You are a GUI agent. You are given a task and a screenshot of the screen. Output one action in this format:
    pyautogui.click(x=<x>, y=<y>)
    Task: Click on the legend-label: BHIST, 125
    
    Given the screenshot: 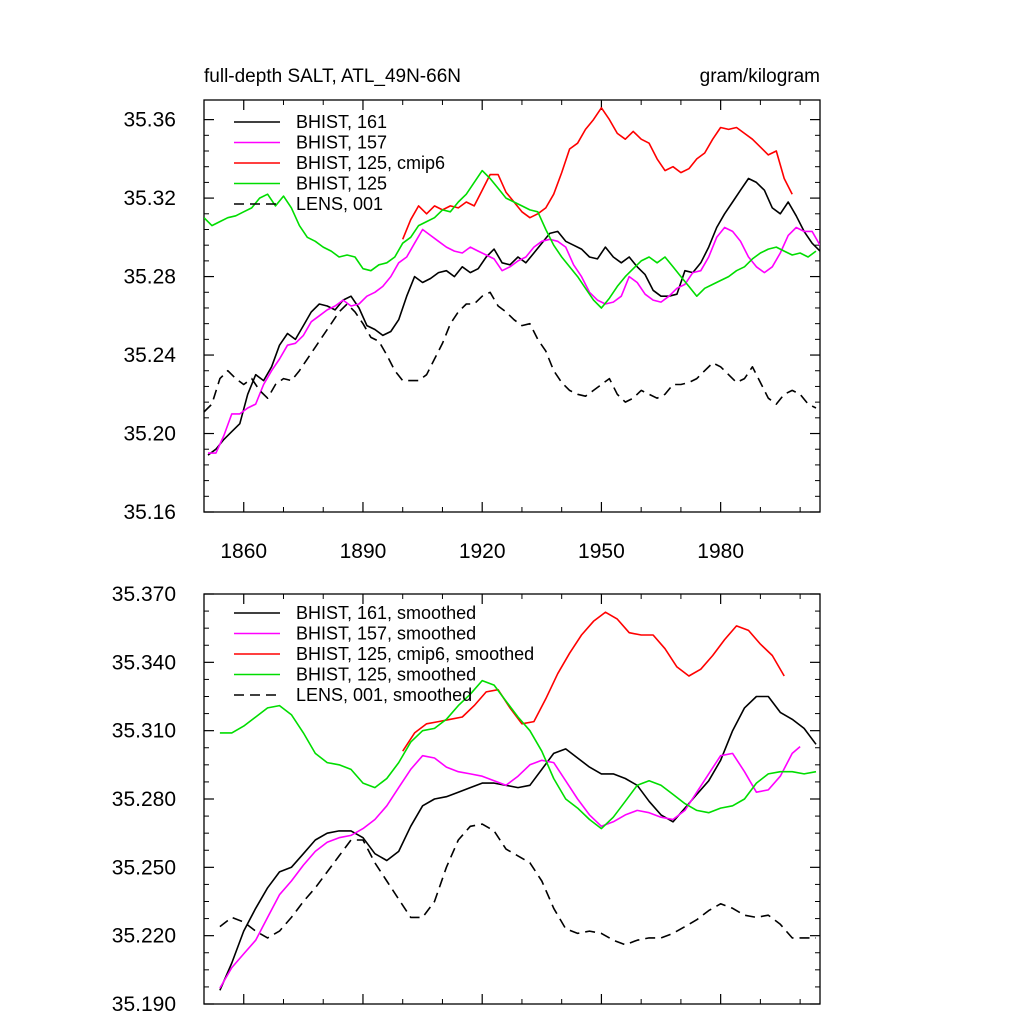 What is the action you would take?
    pyautogui.click(x=341, y=184)
    